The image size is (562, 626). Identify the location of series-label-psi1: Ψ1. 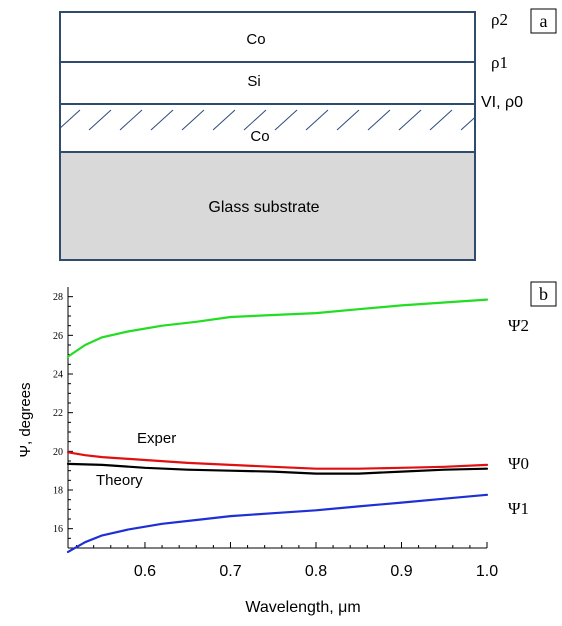
(518, 508).